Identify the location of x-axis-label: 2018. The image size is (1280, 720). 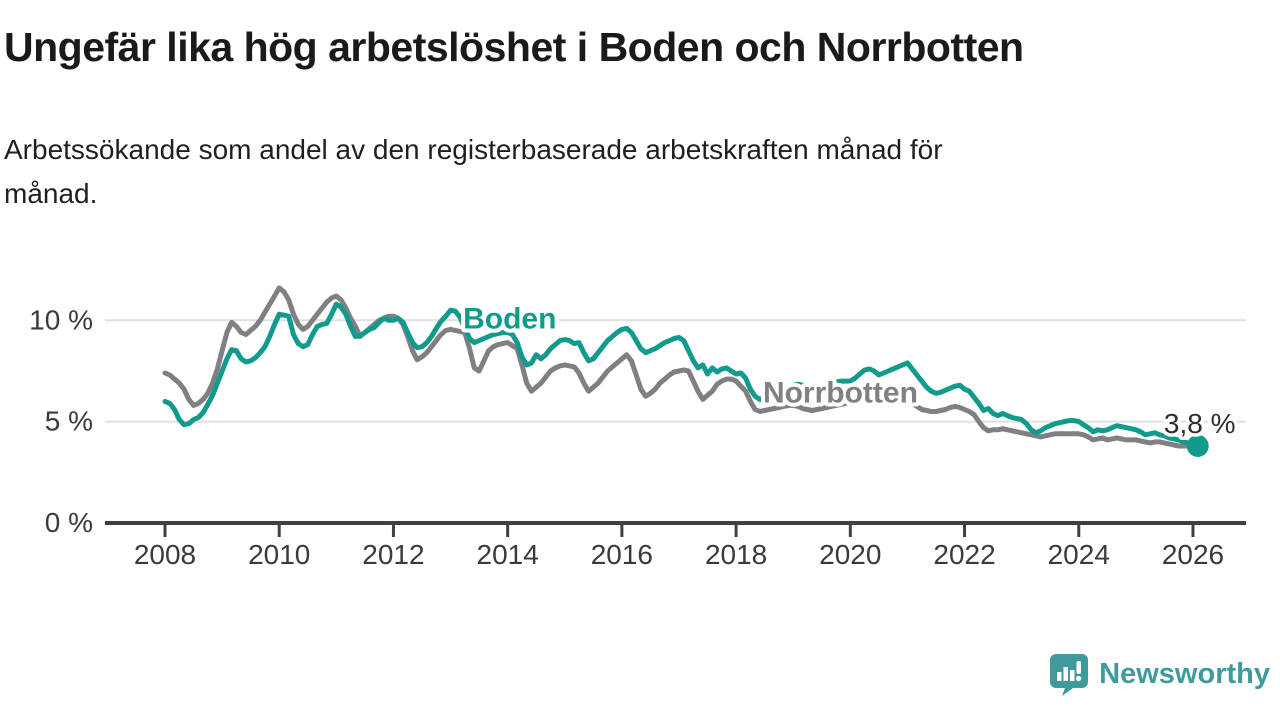
(736, 554).